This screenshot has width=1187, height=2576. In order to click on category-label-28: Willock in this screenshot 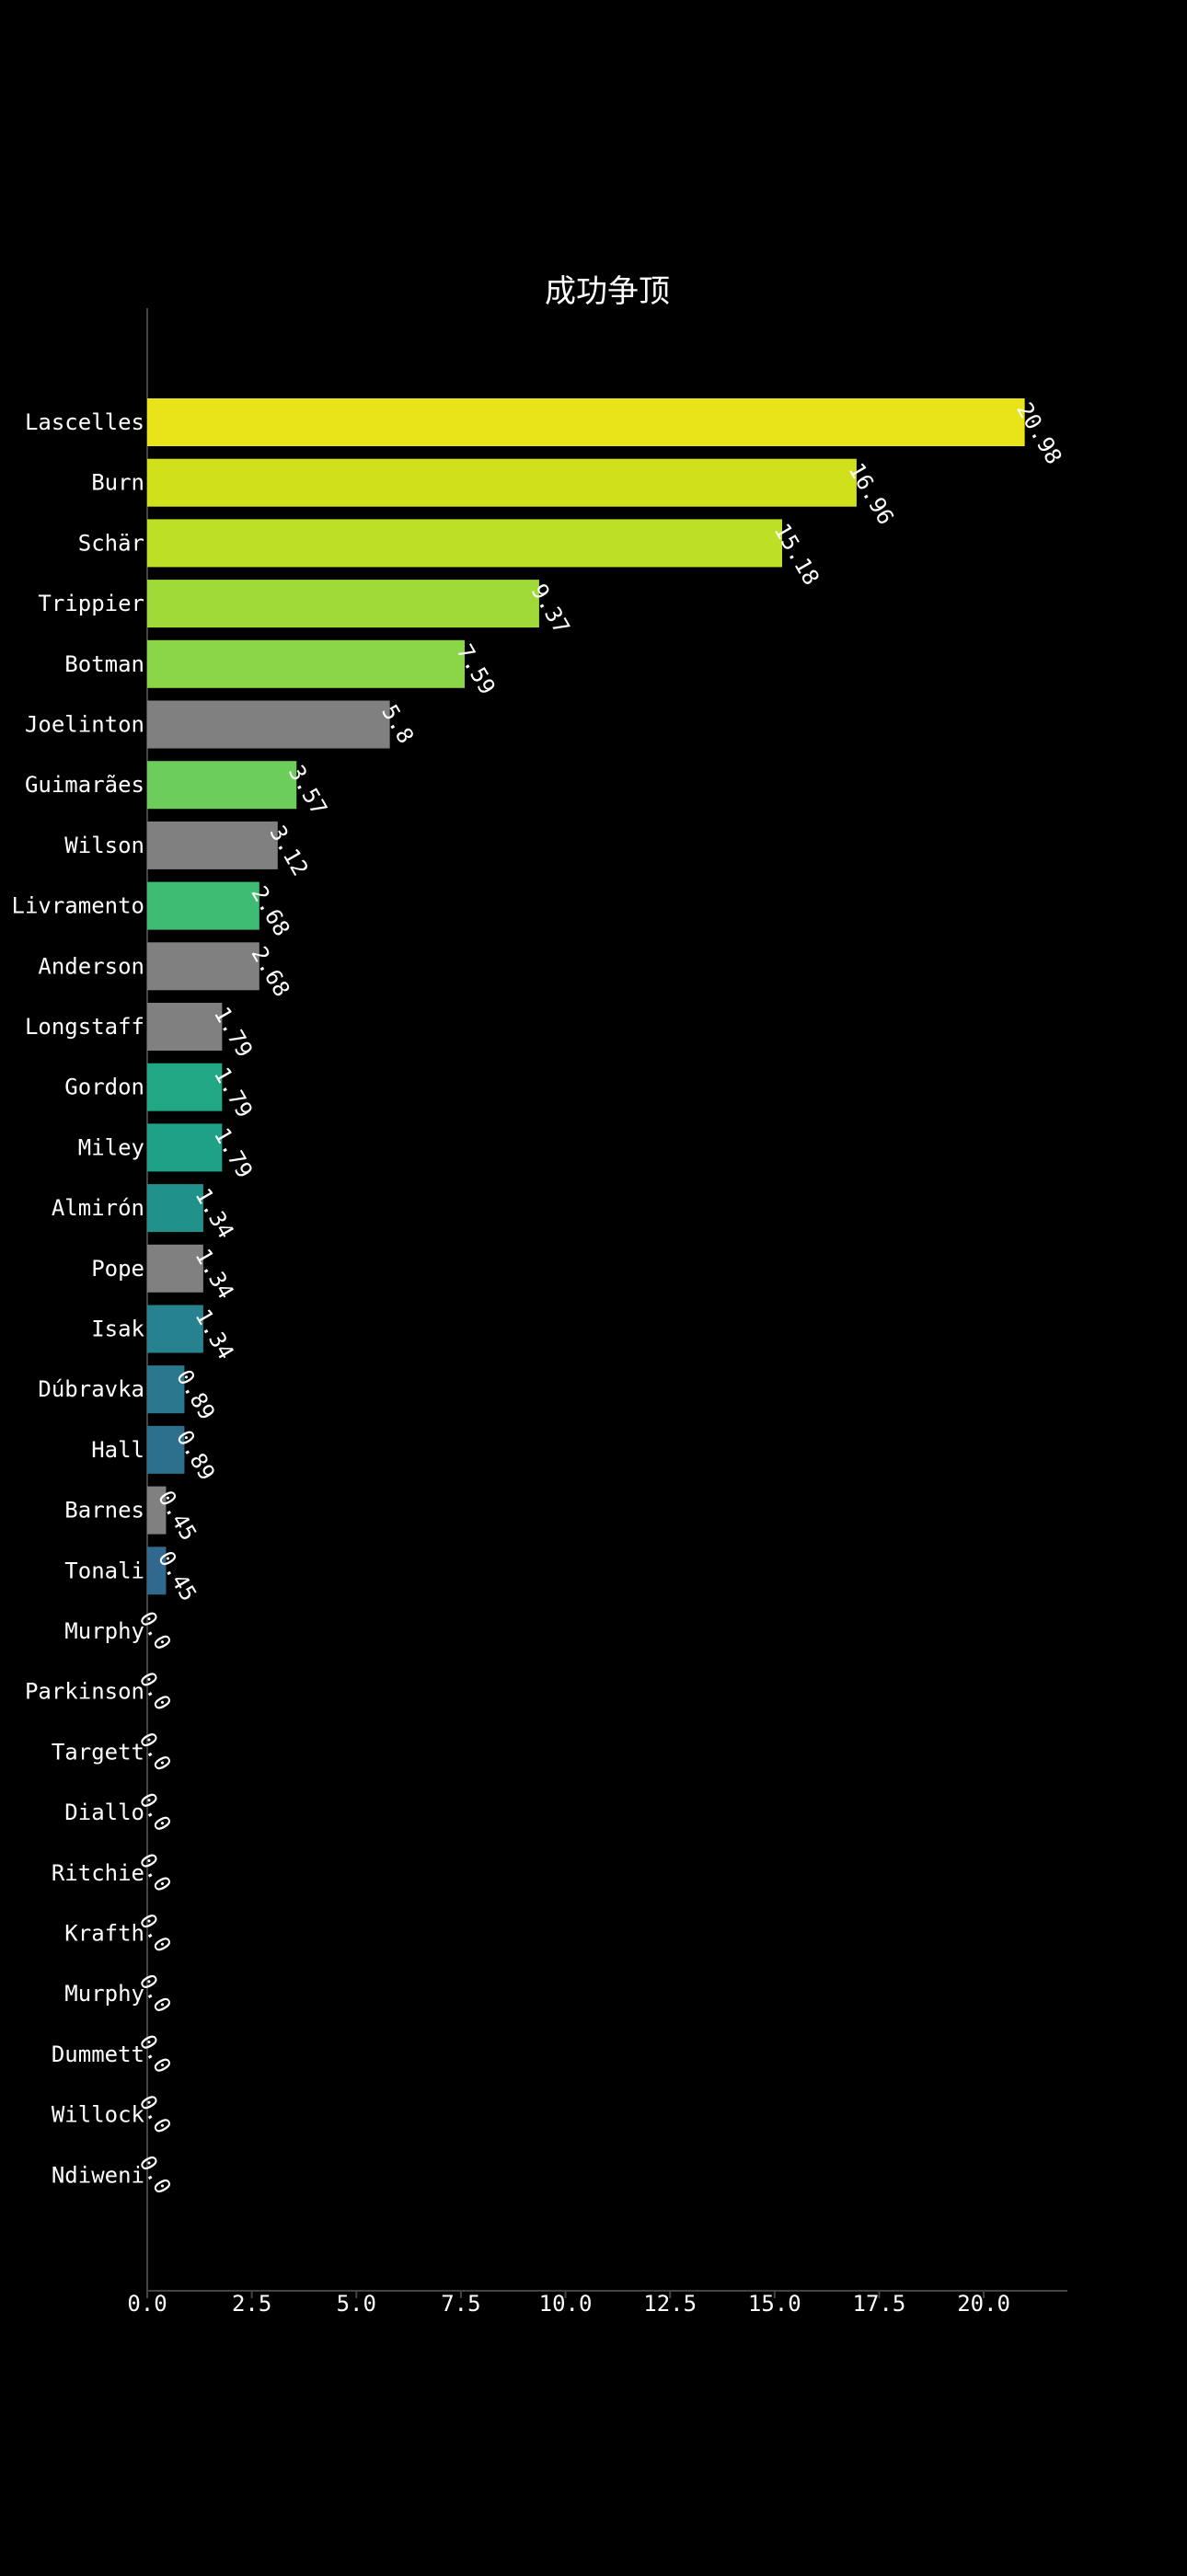, I will do `click(98, 2115)`.